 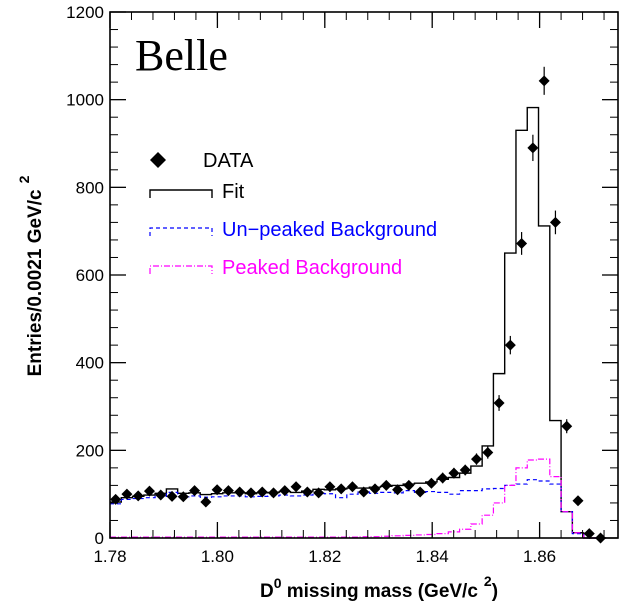 What do you see at coordinates (312, 268) in the screenshot?
I see `legend-label-peaked: Peaked Background` at bounding box center [312, 268].